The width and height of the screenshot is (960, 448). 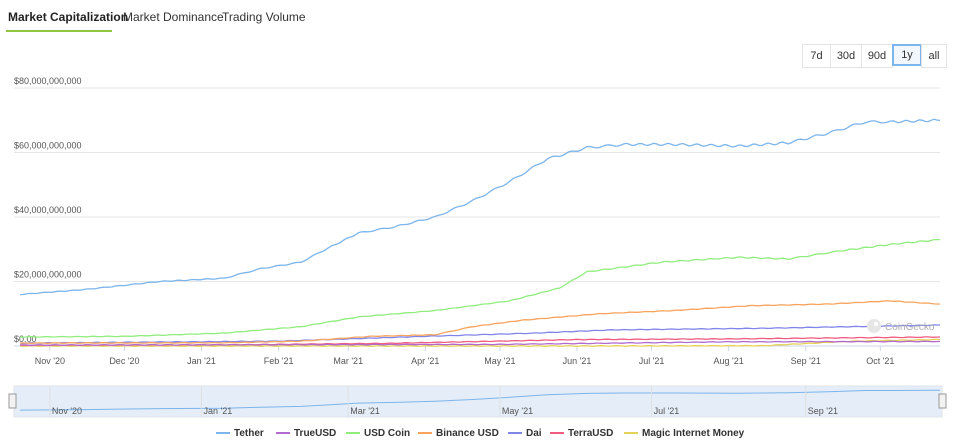 I want to click on range-30d-button: 30d, so click(x=846, y=56).